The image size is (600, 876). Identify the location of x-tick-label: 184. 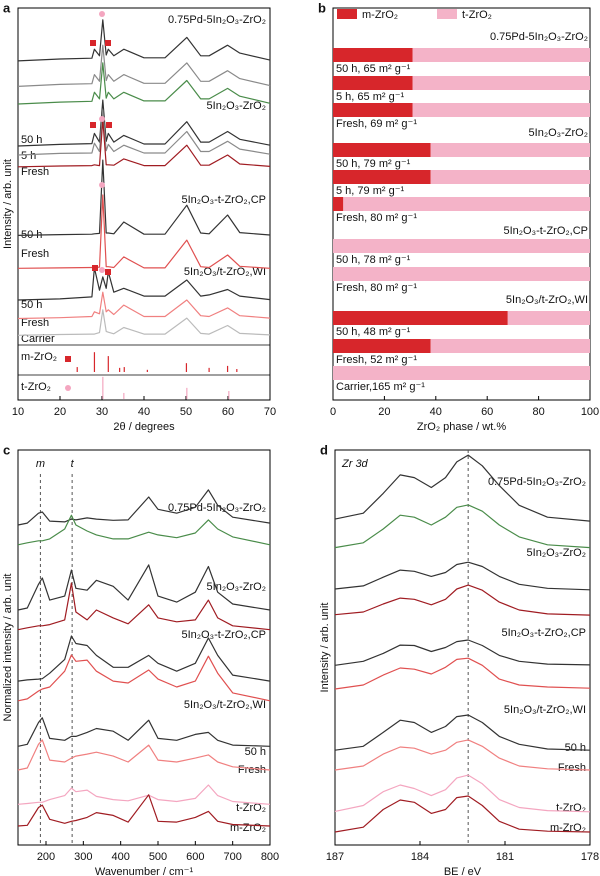
(420, 857).